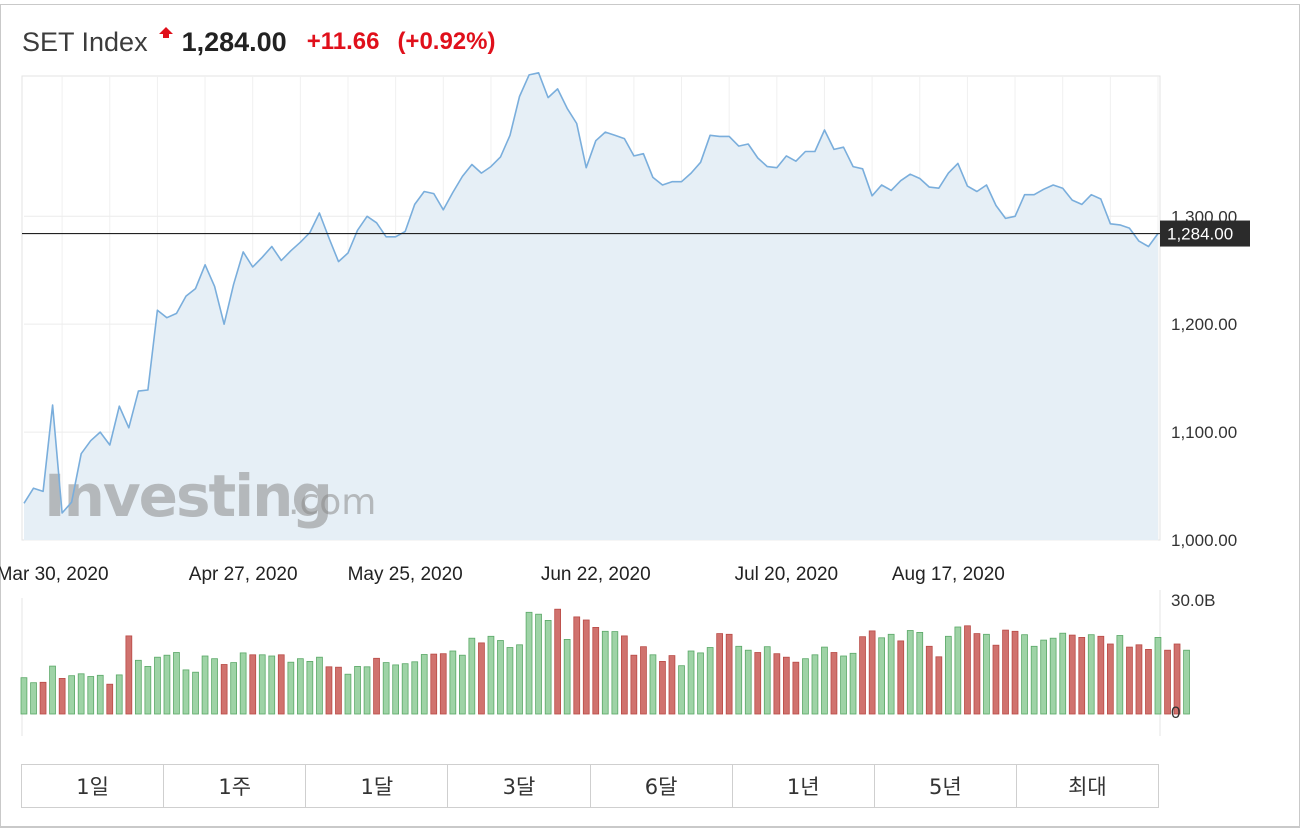 The width and height of the screenshot is (1310, 832). Describe the element at coordinates (332, 502) in the screenshot. I see `watermark-suffix: .com` at that location.